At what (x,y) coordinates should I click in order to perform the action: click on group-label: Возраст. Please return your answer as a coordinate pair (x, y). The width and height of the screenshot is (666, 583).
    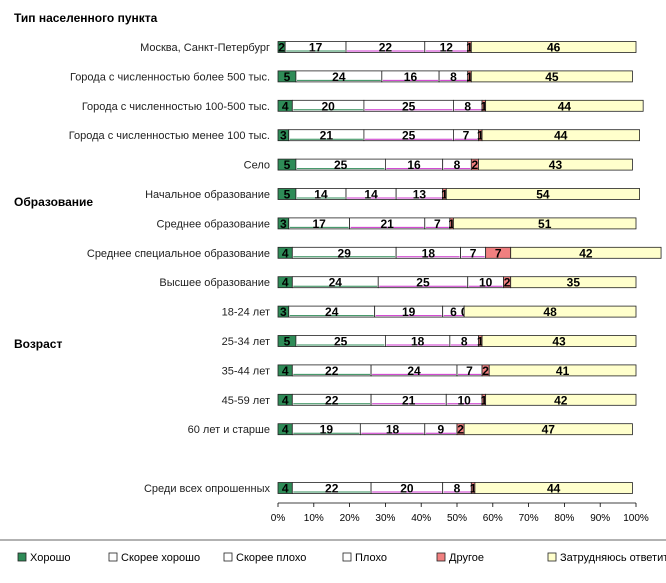
    Looking at the image, I should click on (38, 344).